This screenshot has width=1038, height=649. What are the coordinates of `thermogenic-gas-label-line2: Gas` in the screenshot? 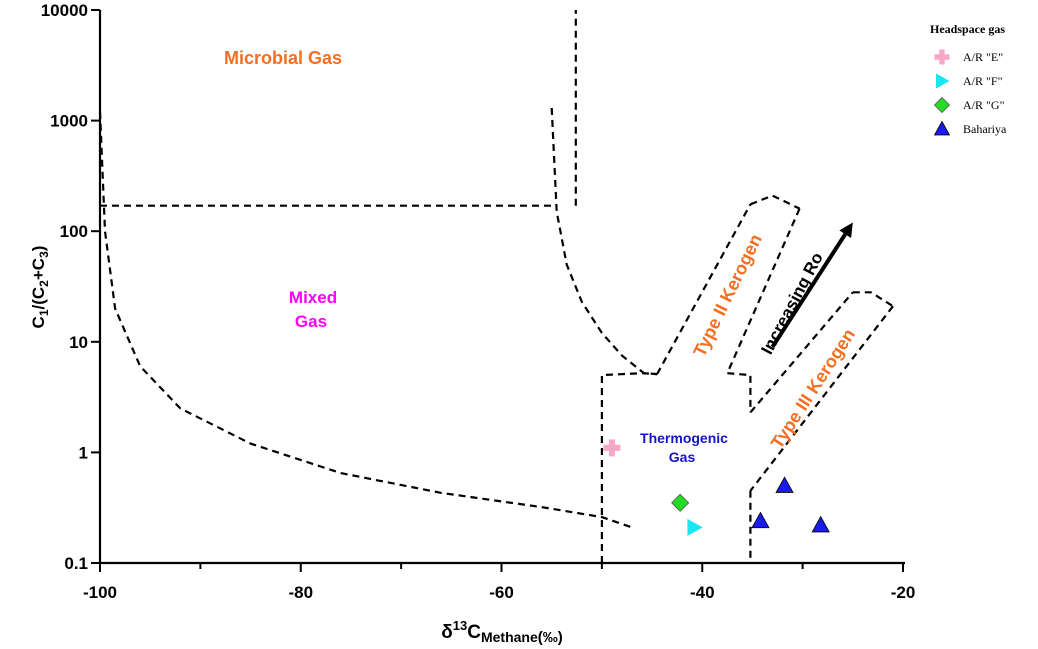 It's located at (682, 457).